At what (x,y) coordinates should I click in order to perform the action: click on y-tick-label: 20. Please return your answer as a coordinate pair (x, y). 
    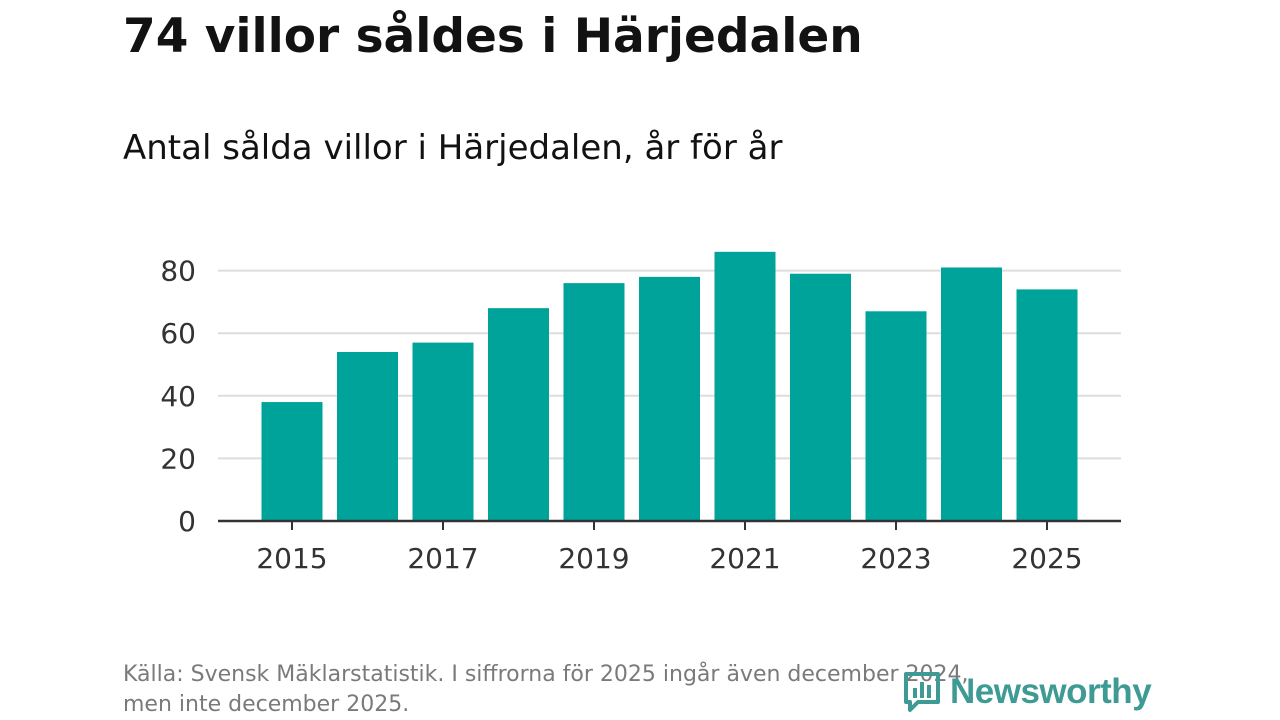
    Looking at the image, I should click on (178, 458).